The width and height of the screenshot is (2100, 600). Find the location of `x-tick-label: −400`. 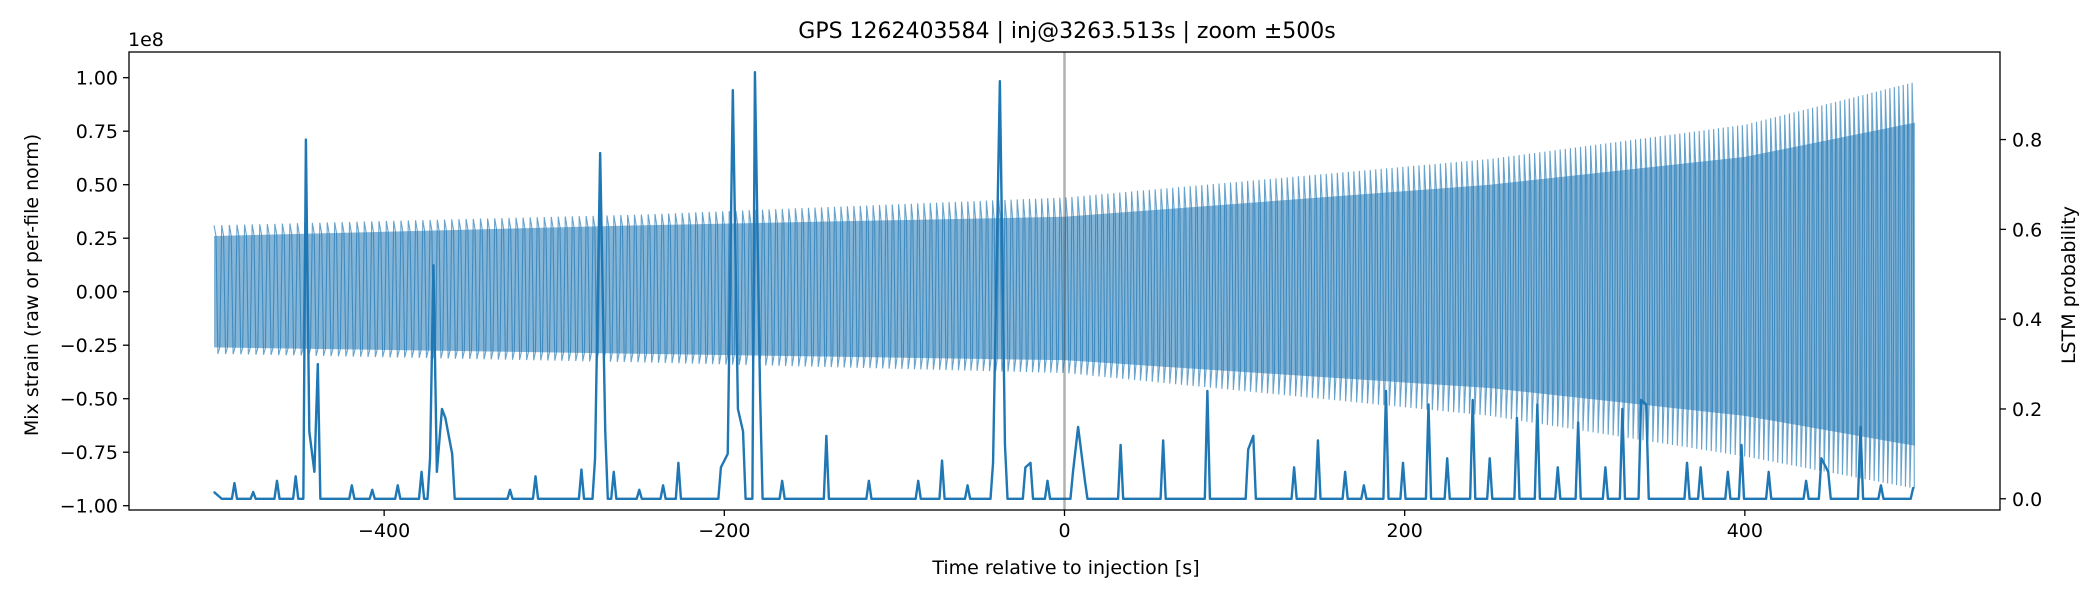

x-tick-label: −400 is located at coordinates (384, 531).